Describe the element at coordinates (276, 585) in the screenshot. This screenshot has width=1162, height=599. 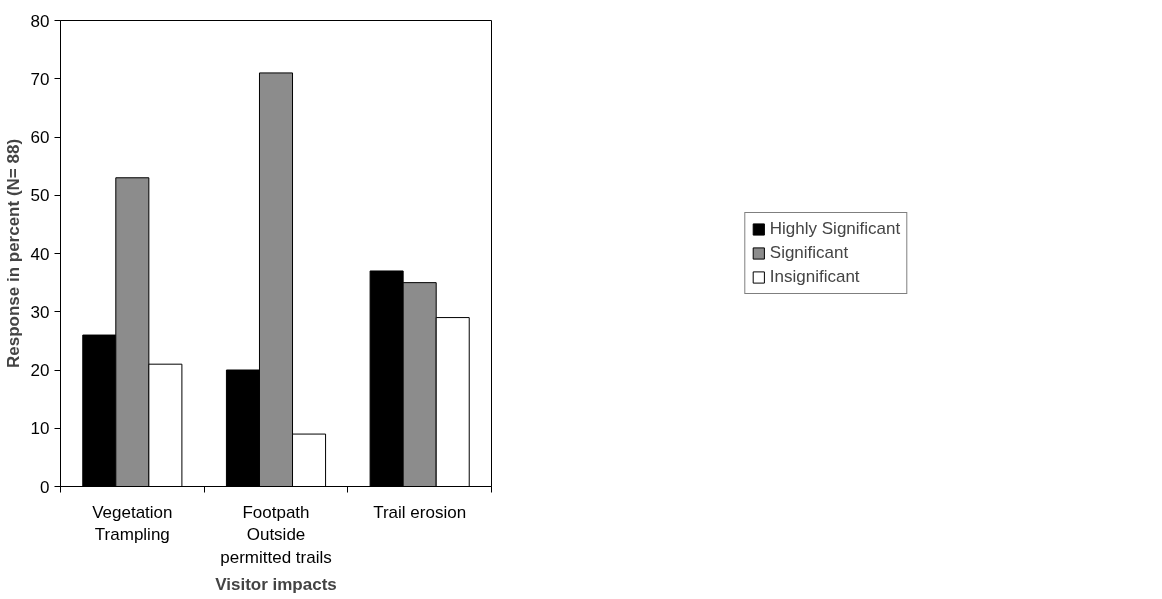
I see `x-axis-title: Visitor impacts` at that location.